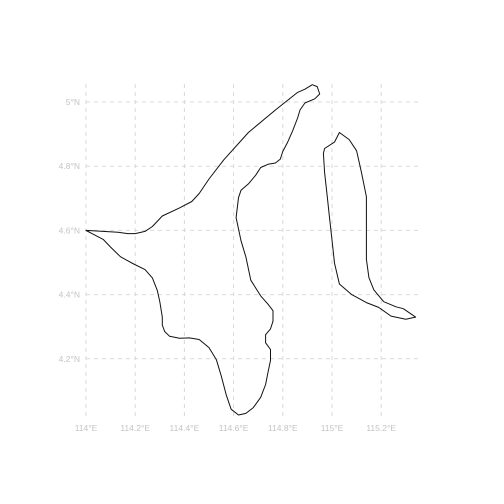  I want to click on longitude-tick-label: 115.2°E, so click(381, 428).